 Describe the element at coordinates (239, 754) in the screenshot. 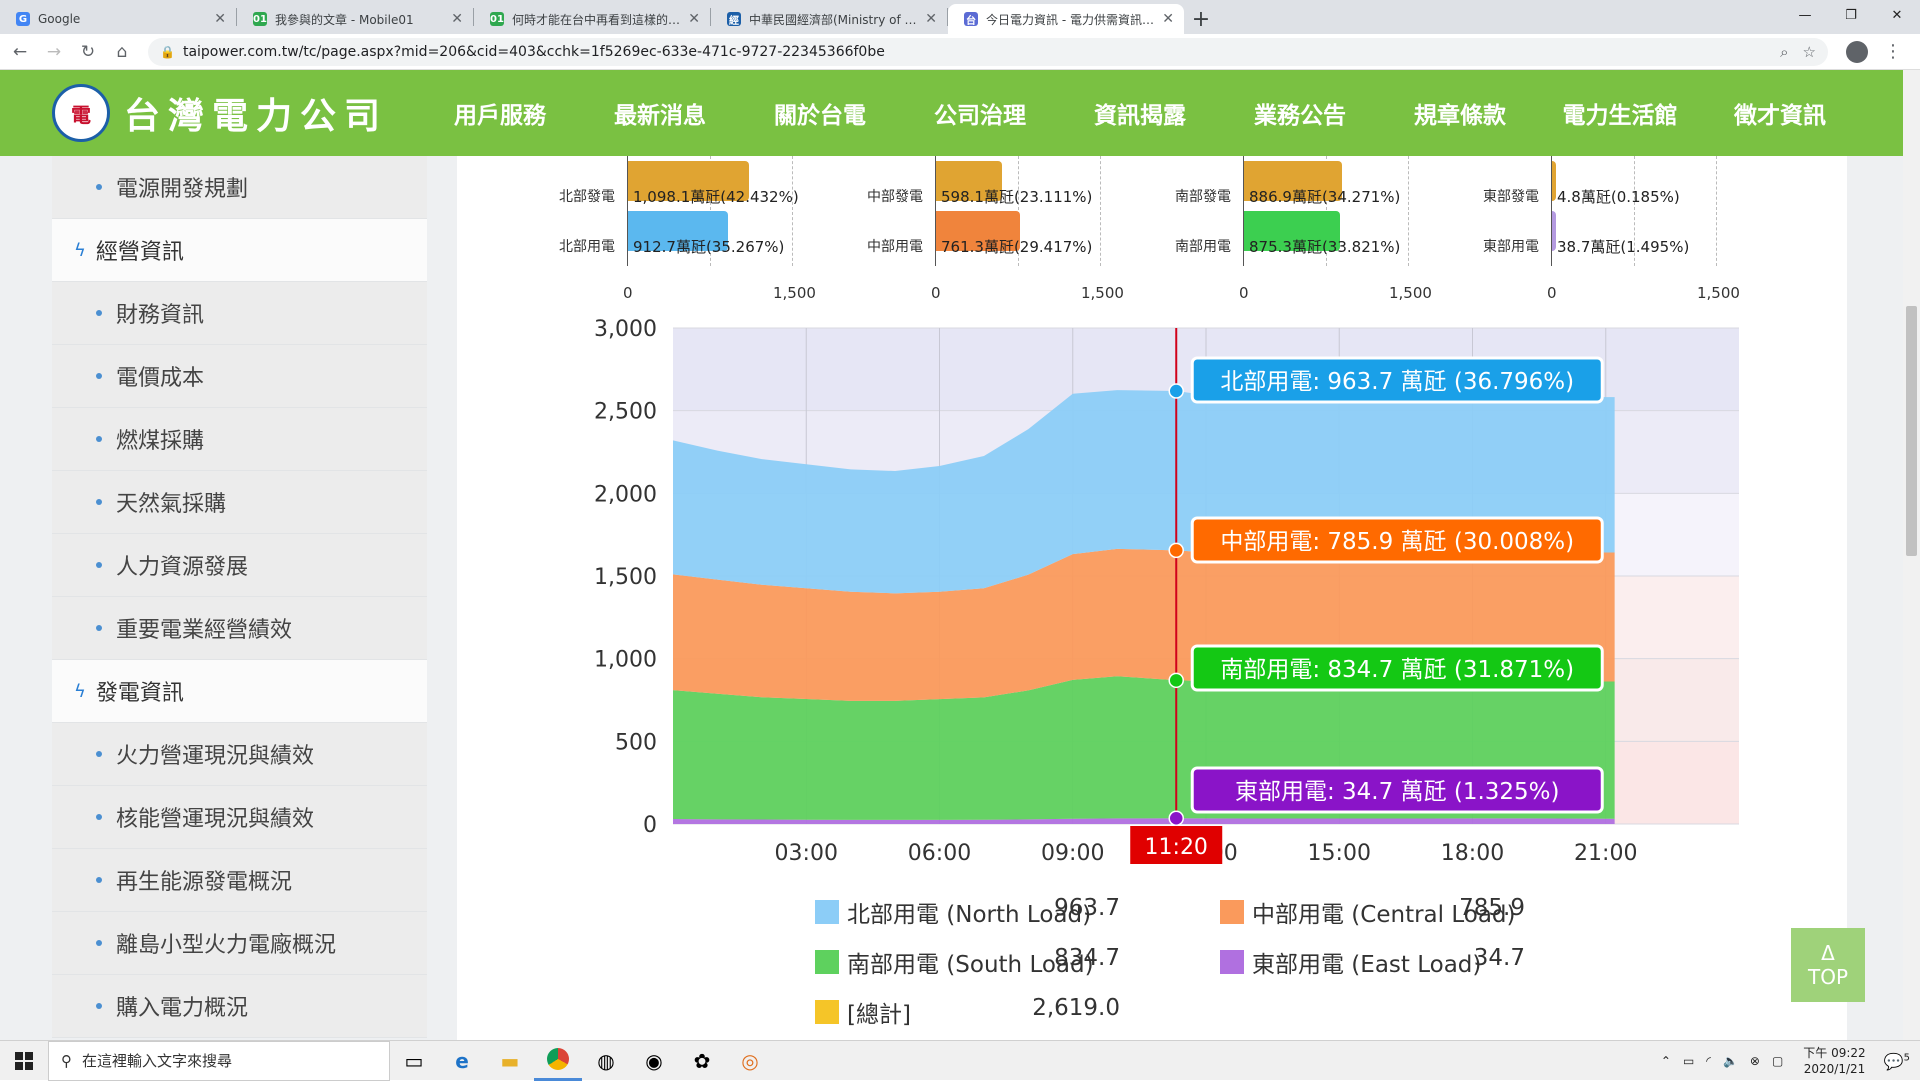

I see `sidebar-item: 火力營運現況與績效` at that location.